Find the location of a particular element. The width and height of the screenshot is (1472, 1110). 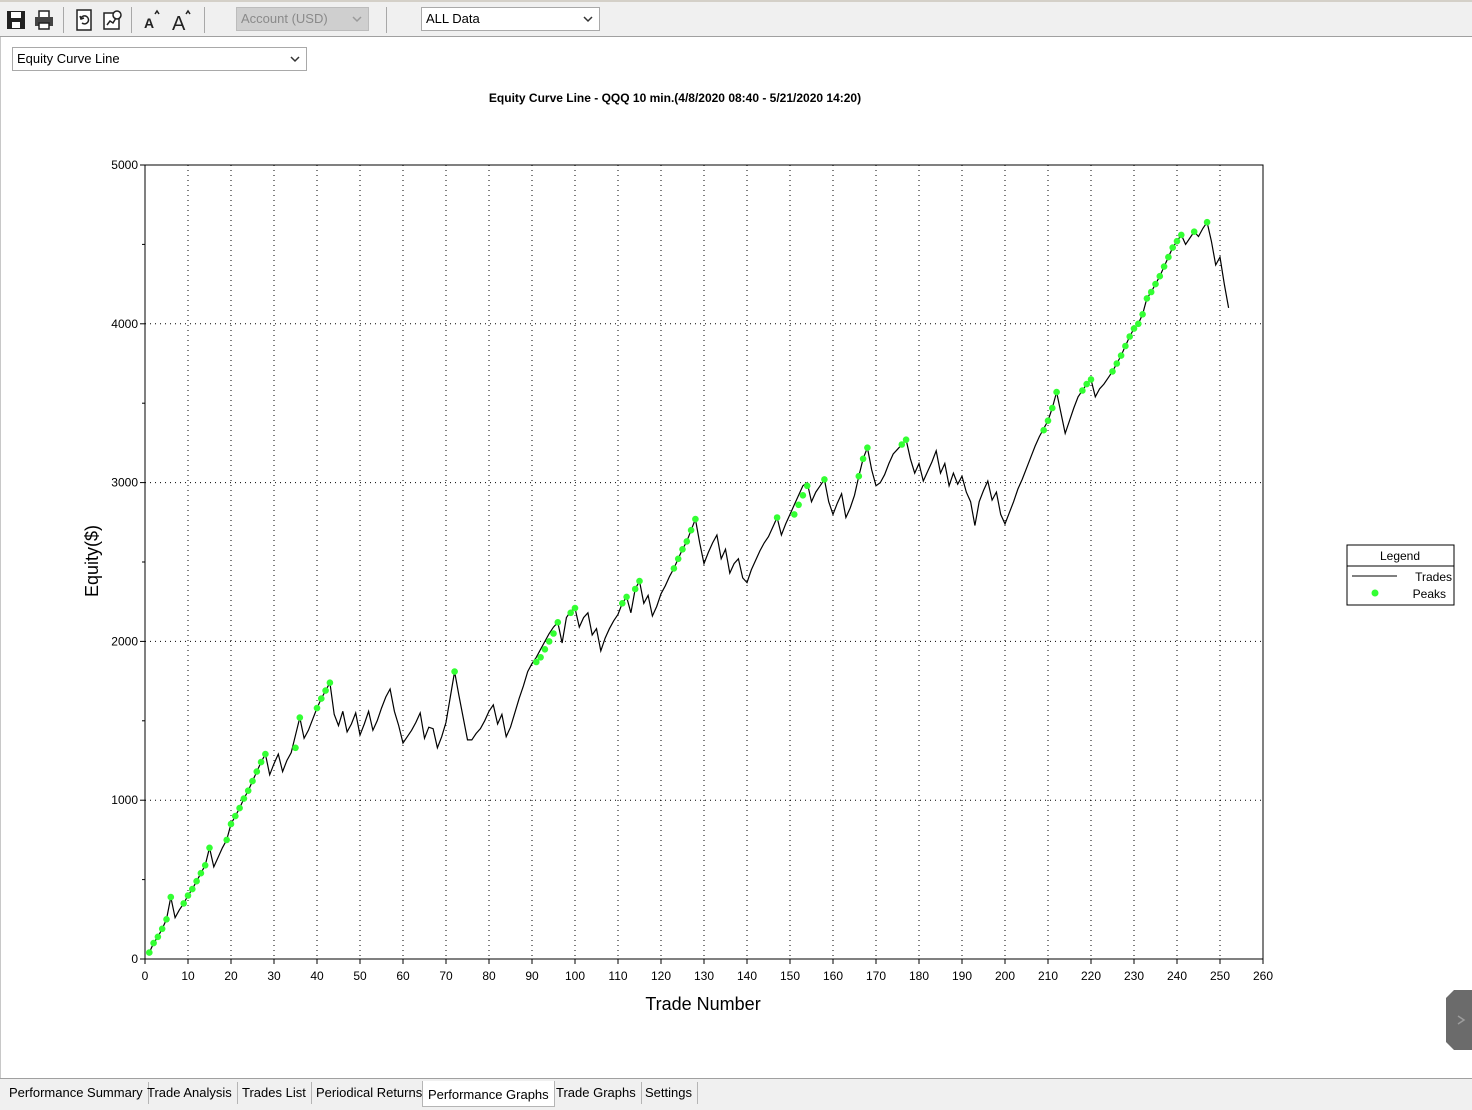

save-icon is located at coordinates (16, 20).